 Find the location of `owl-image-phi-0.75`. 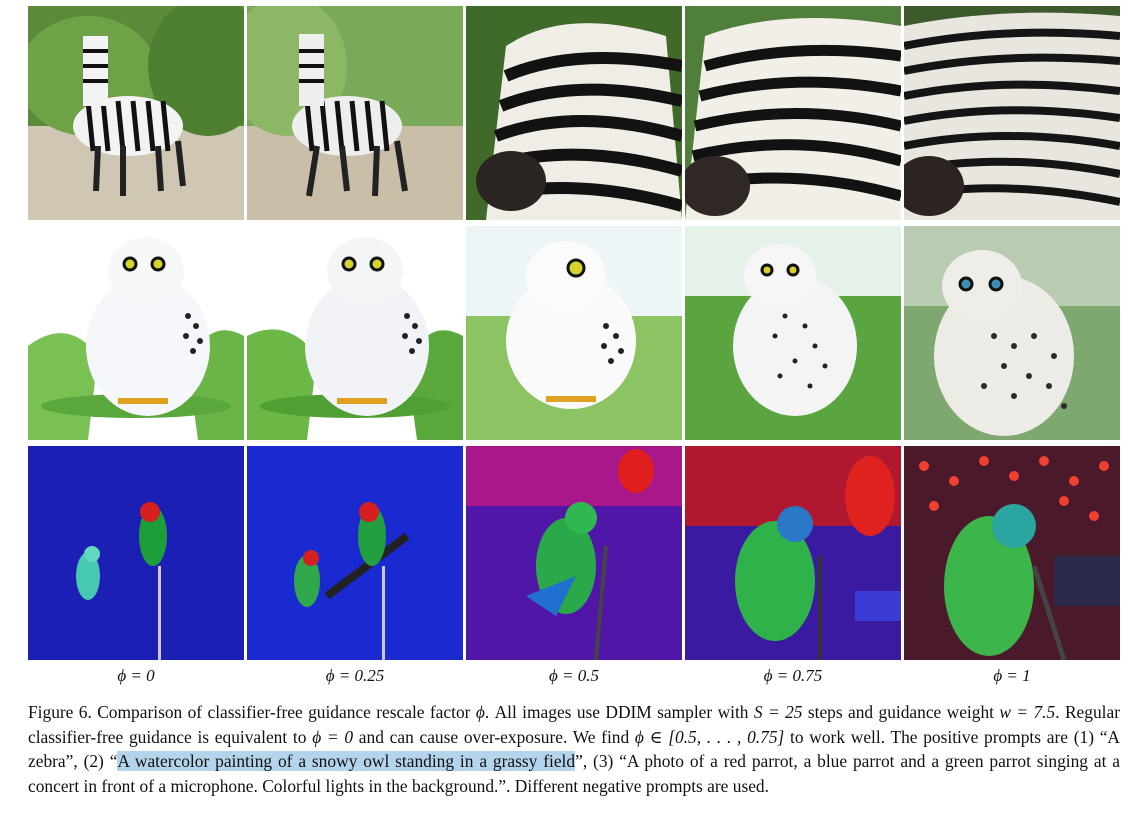

owl-image-phi-0.75 is located at coordinates (793, 333).